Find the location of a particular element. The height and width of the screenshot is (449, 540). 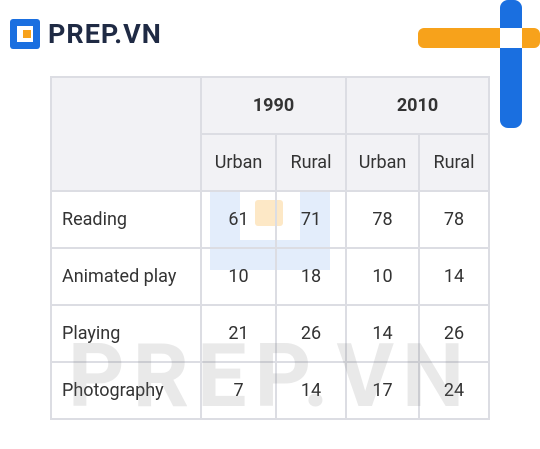

corner-decoration is located at coordinates (479, 64).